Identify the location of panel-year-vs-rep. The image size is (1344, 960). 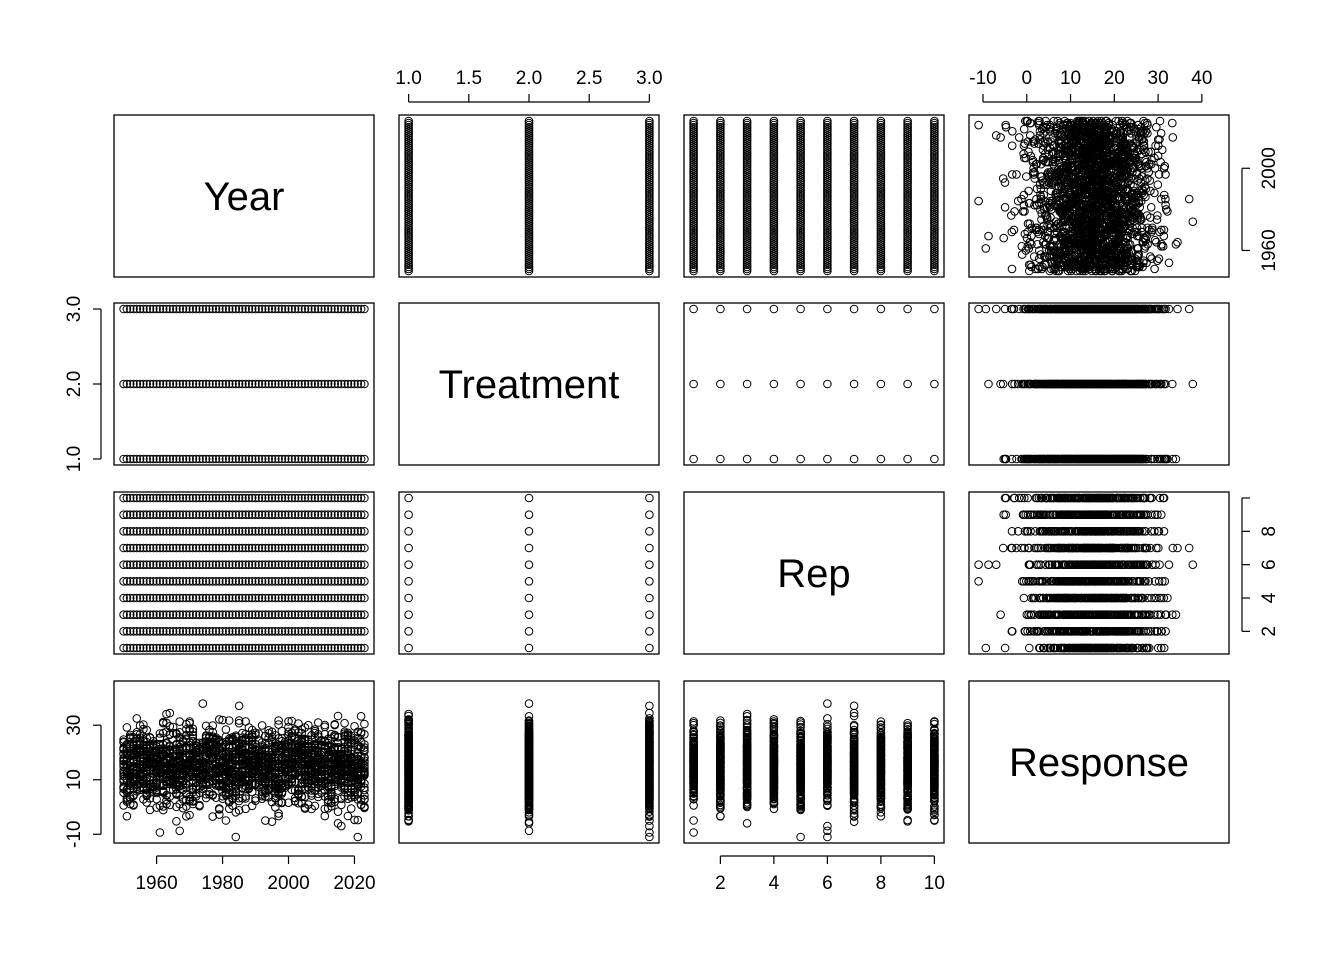
(814, 196).